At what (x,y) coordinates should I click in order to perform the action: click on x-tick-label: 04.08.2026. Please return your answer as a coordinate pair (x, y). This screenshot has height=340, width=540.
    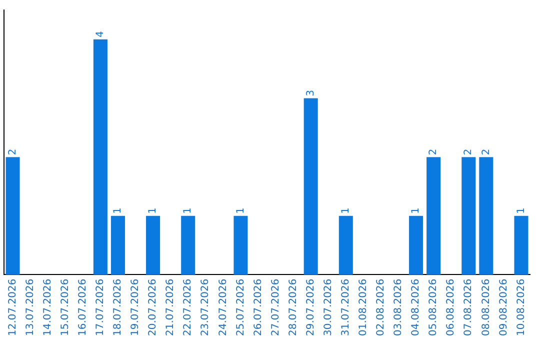
    Looking at the image, I should click on (416, 307).